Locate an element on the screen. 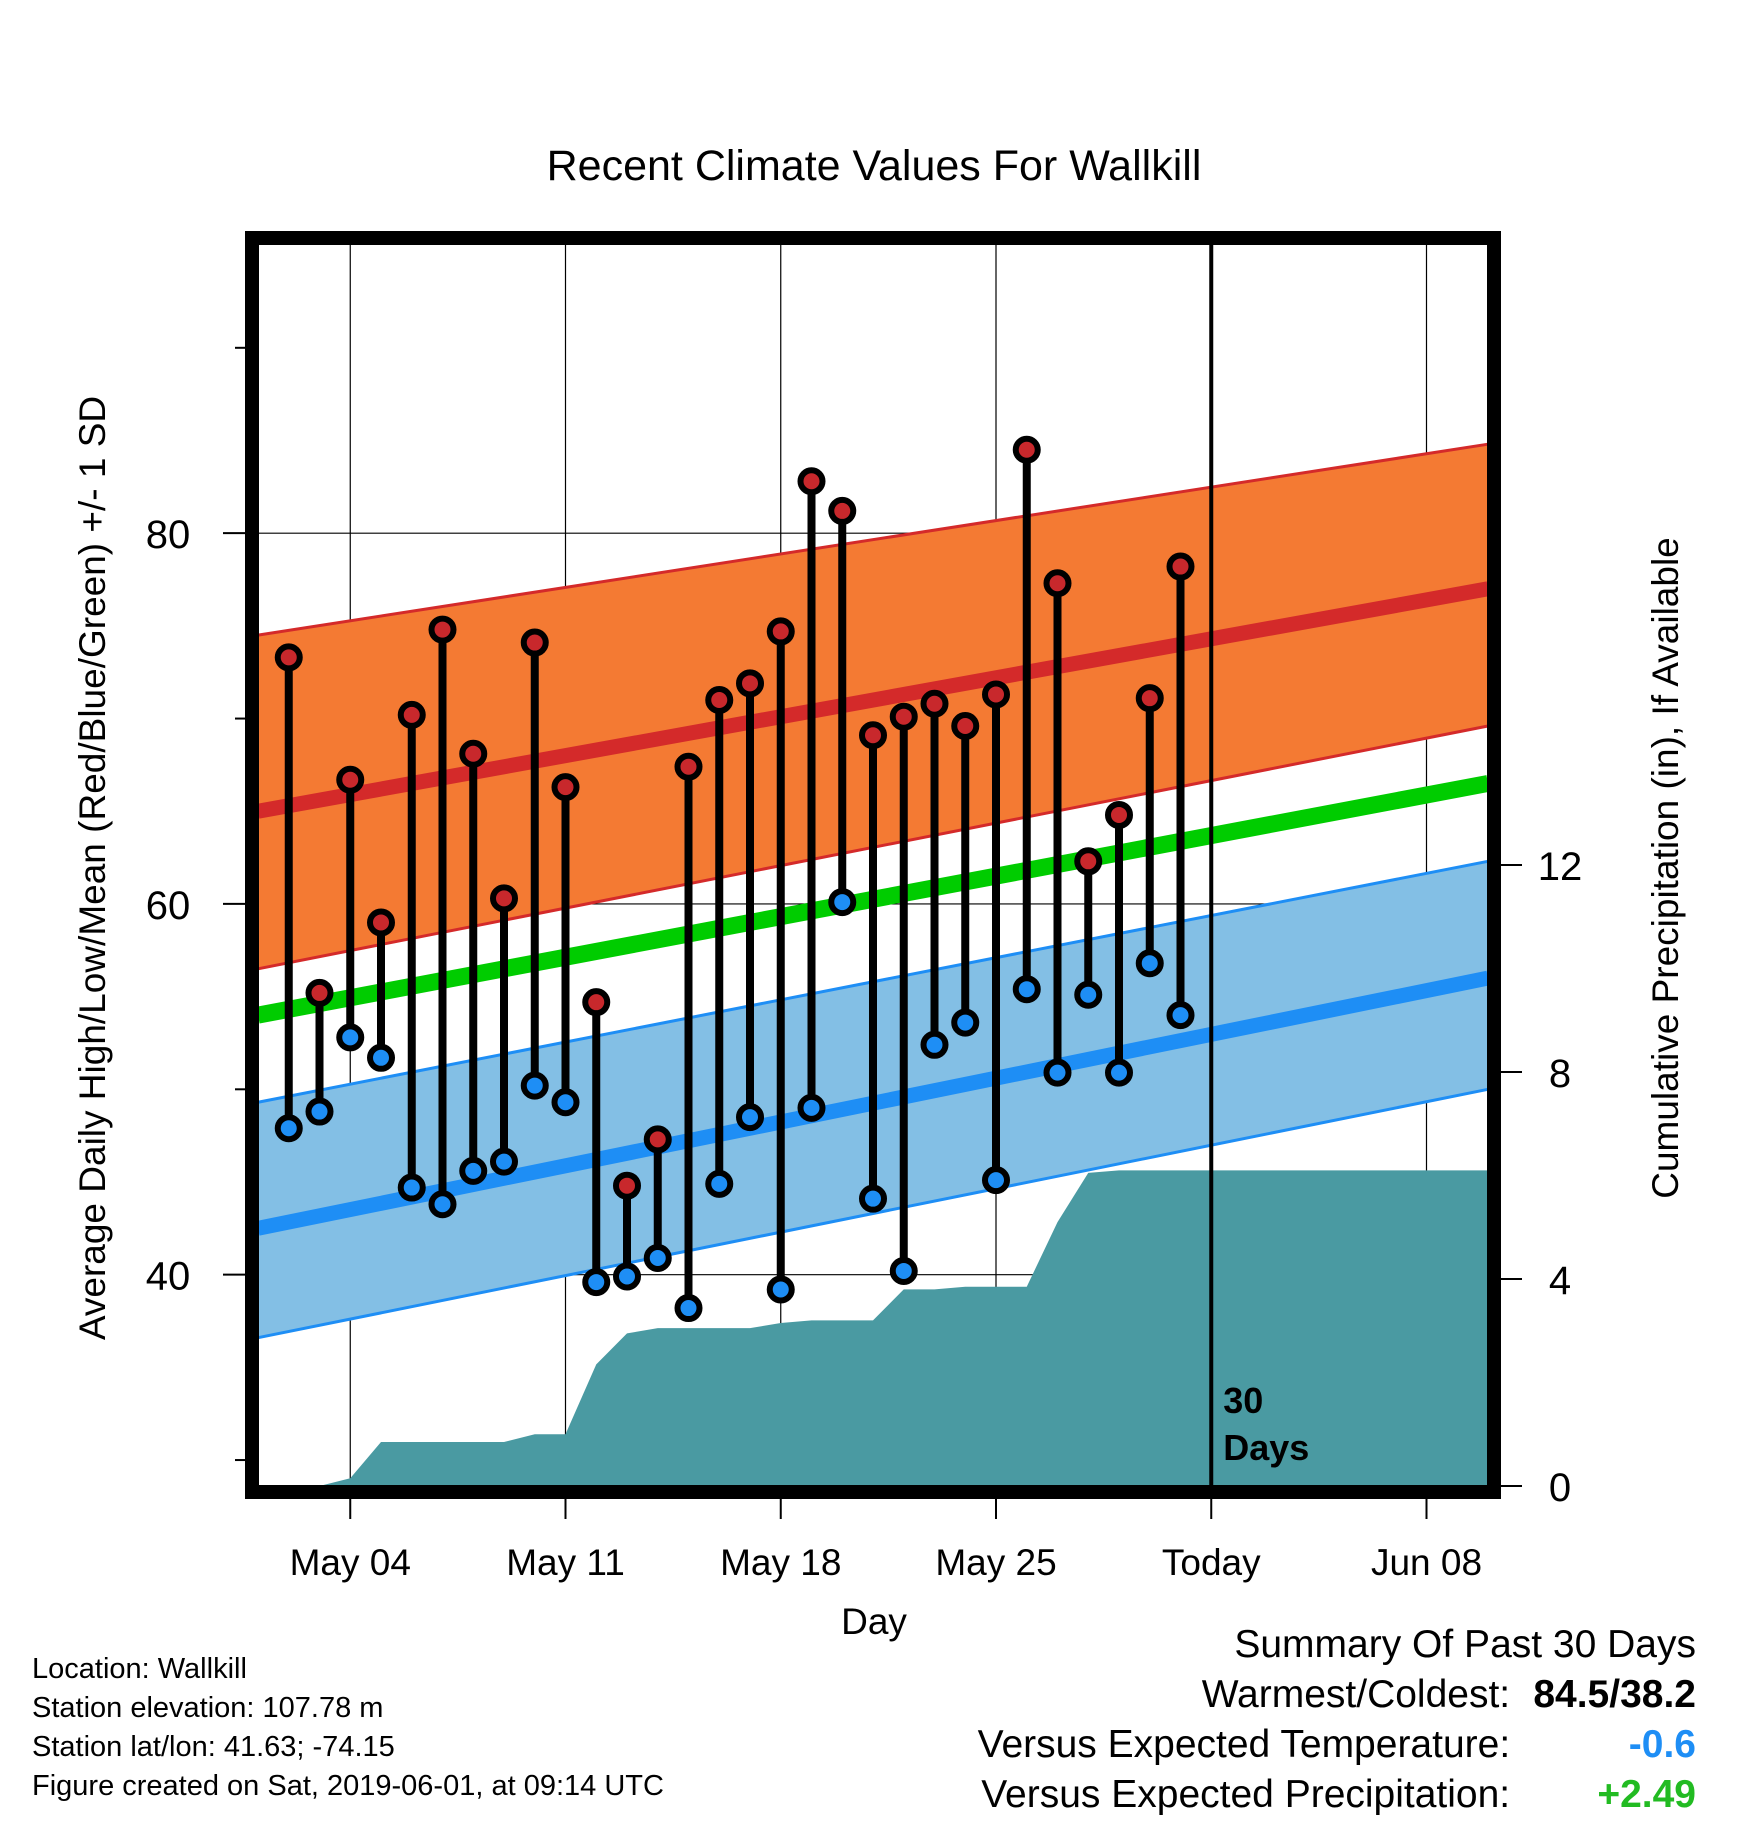 This screenshot has width=1748, height=1828. summary-warm-cold: Warmest/Coldest: 84.5/38.2 is located at coordinates (1337, 1695).